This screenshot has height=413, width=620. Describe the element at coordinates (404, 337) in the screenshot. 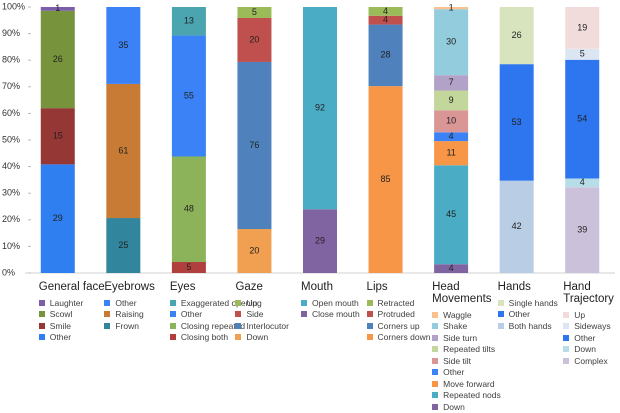

I see `legend-label: Corners down` at that location.